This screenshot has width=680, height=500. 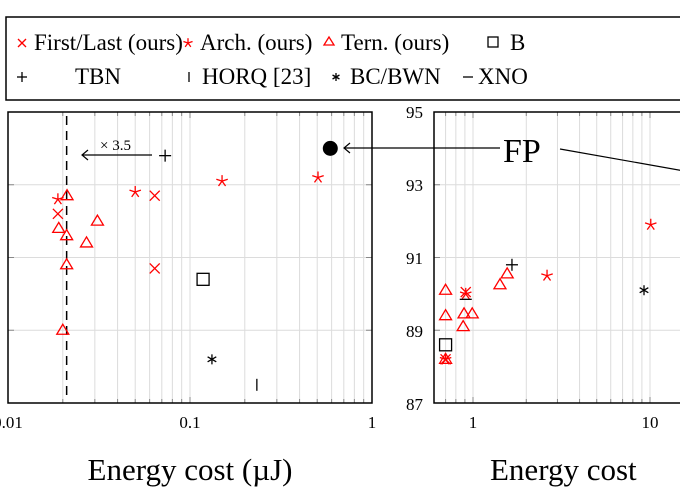 I want to click on y-tick-label: 91, so click(x=414, y=258).